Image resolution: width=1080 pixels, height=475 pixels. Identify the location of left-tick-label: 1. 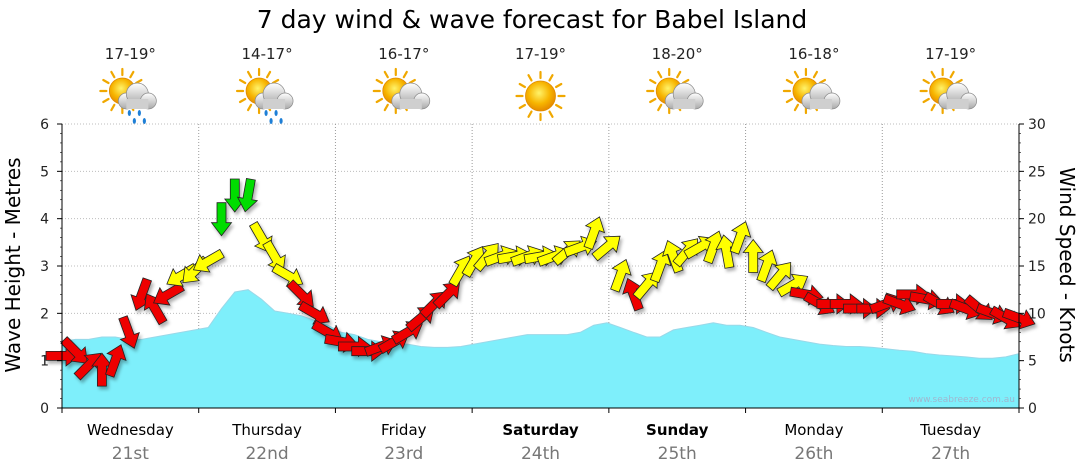
(44, 362).